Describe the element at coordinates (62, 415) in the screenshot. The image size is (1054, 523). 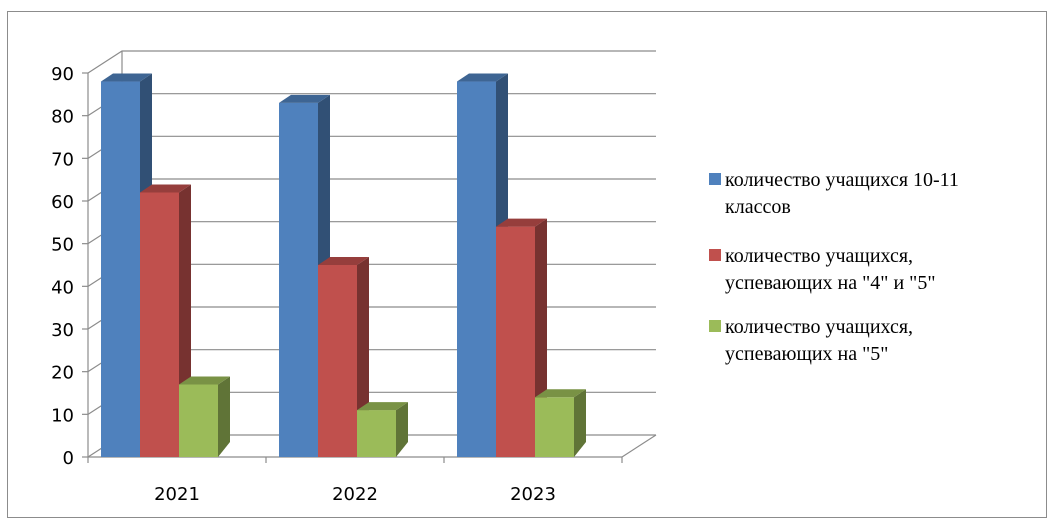
I see `y-tick-label: 10` at that location.